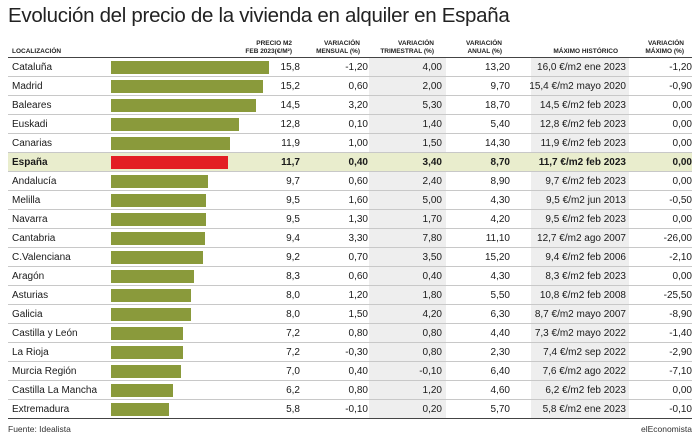 The width and height of the screenshot is (700, 438). Describe the element at coordinates (432, 295) in the screenshot. I see `quarterly-change-cell: 1,80` at that location.